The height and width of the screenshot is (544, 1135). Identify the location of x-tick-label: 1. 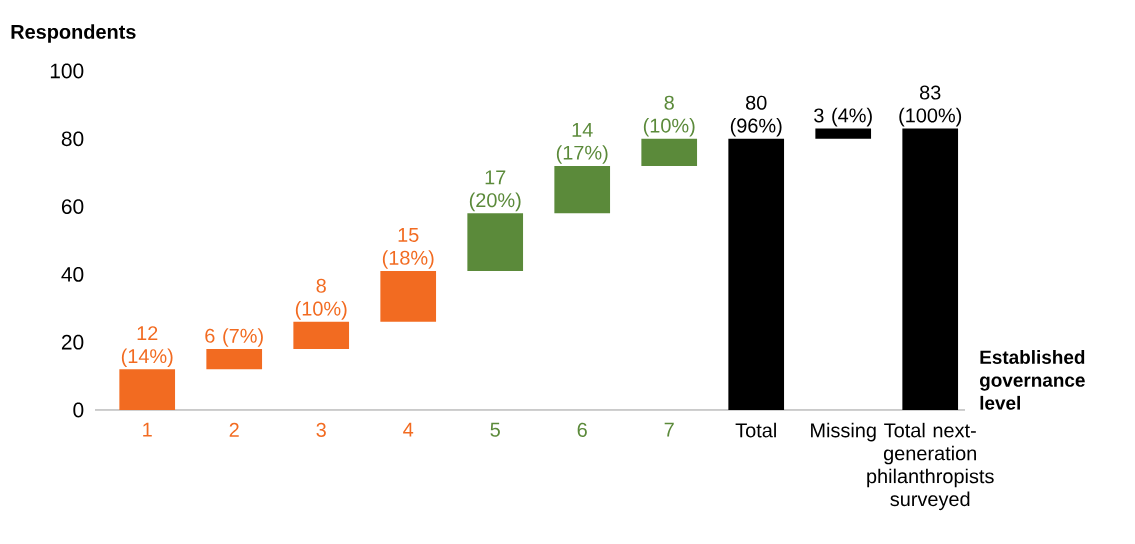
(147, 429).